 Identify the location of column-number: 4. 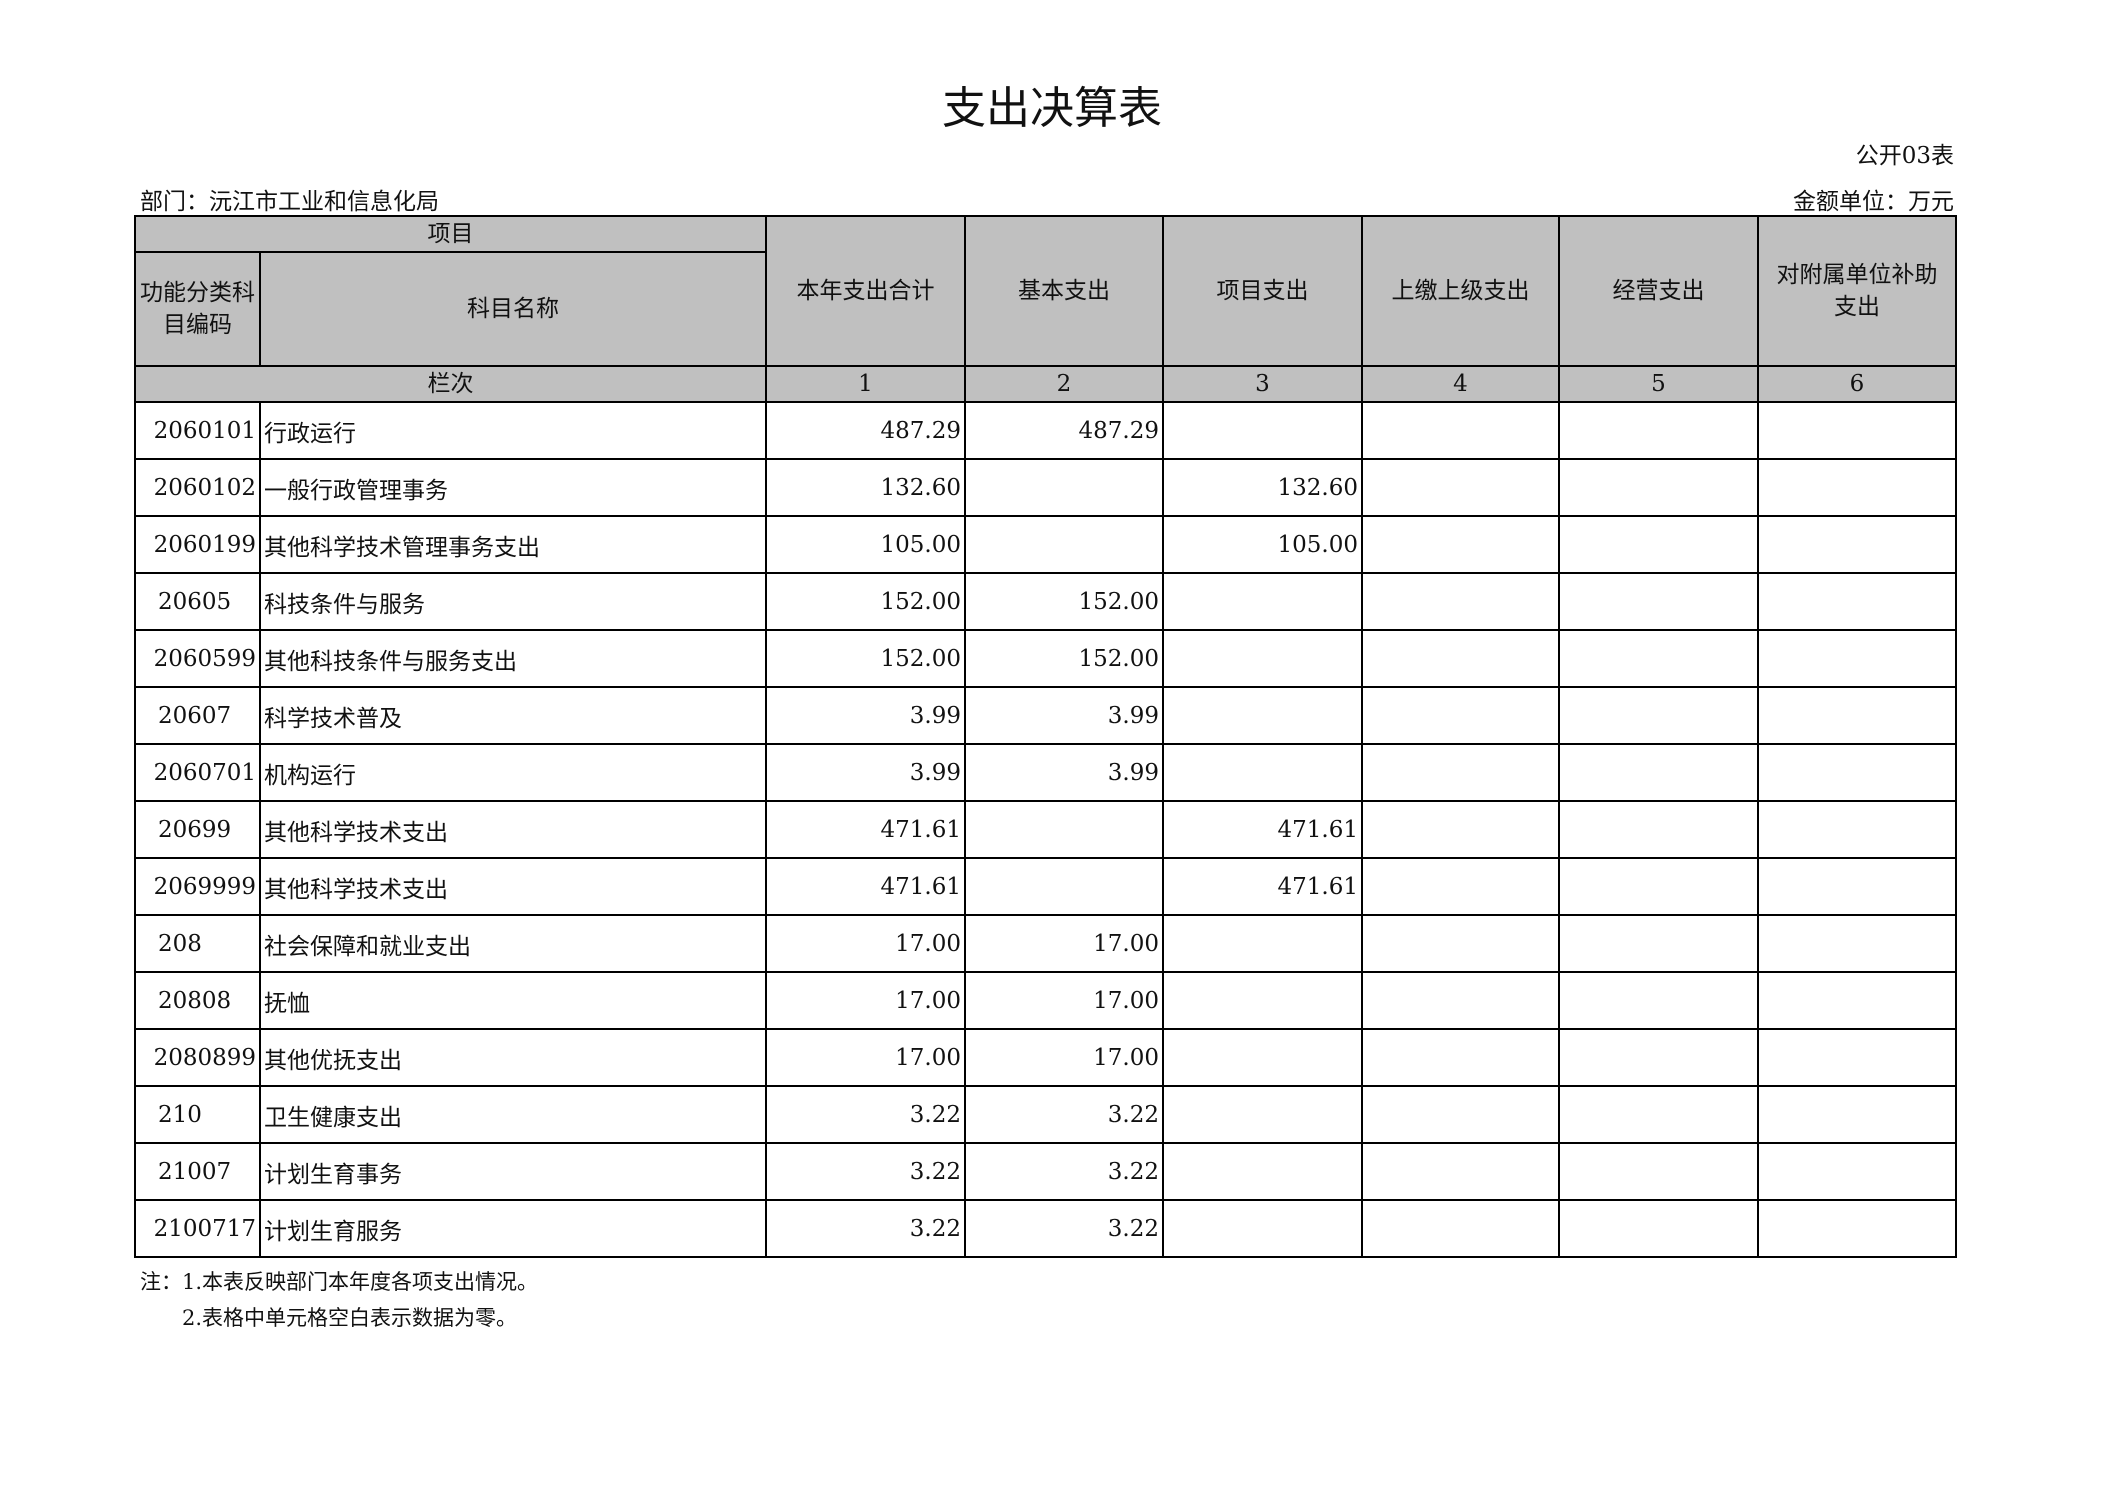
(1460, 384).